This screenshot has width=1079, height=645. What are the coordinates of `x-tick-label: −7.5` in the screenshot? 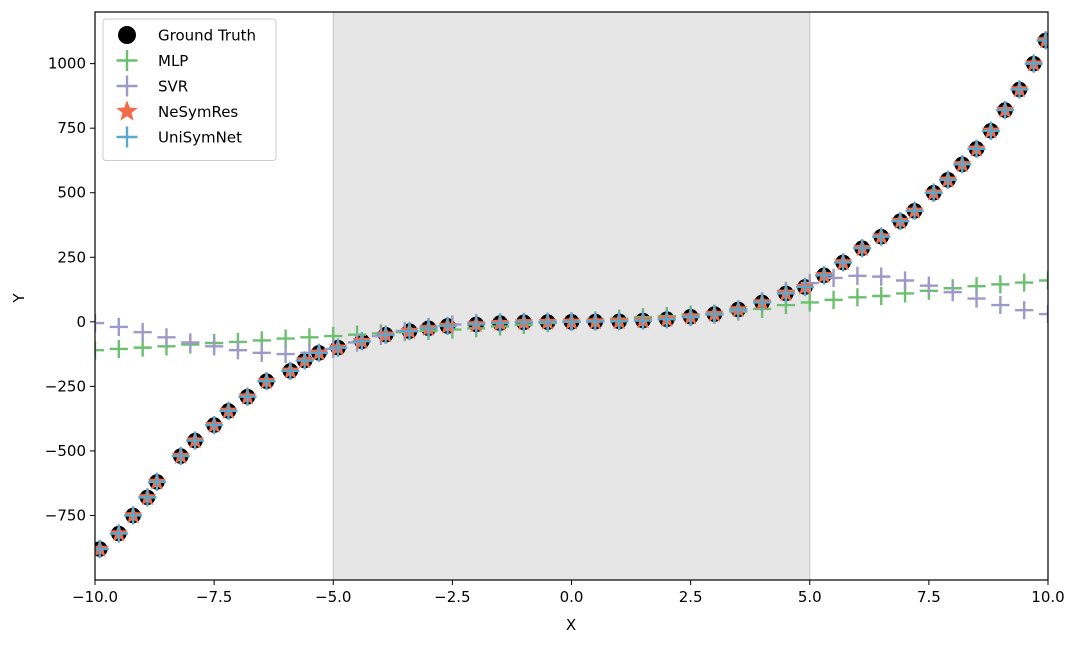 It's located at (214, 597).